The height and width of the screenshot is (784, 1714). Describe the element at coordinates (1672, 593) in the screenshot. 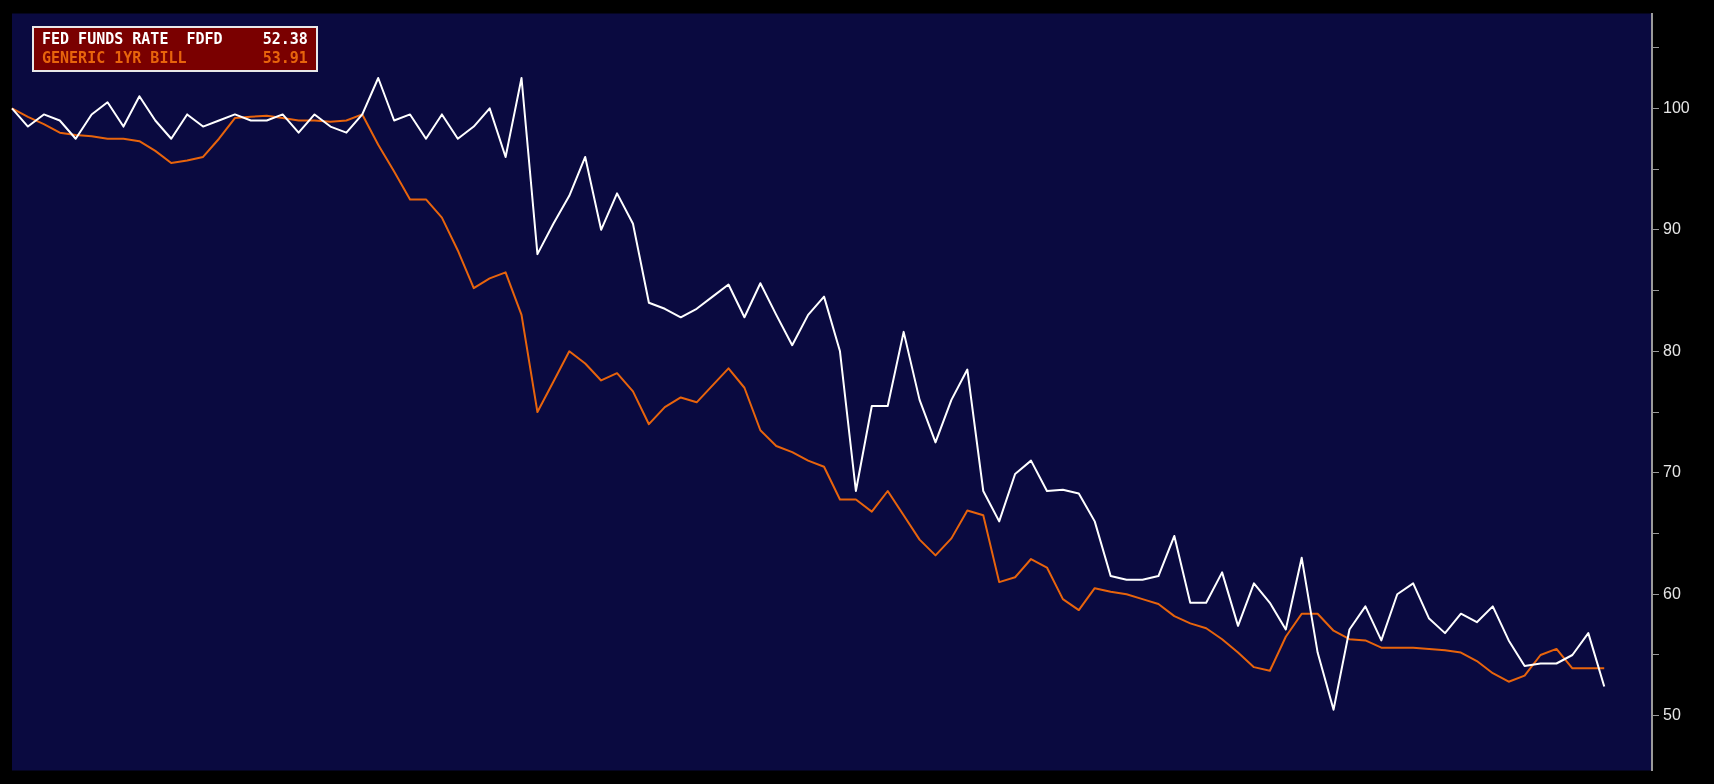

I see `y-tick-label: 60` at that location.